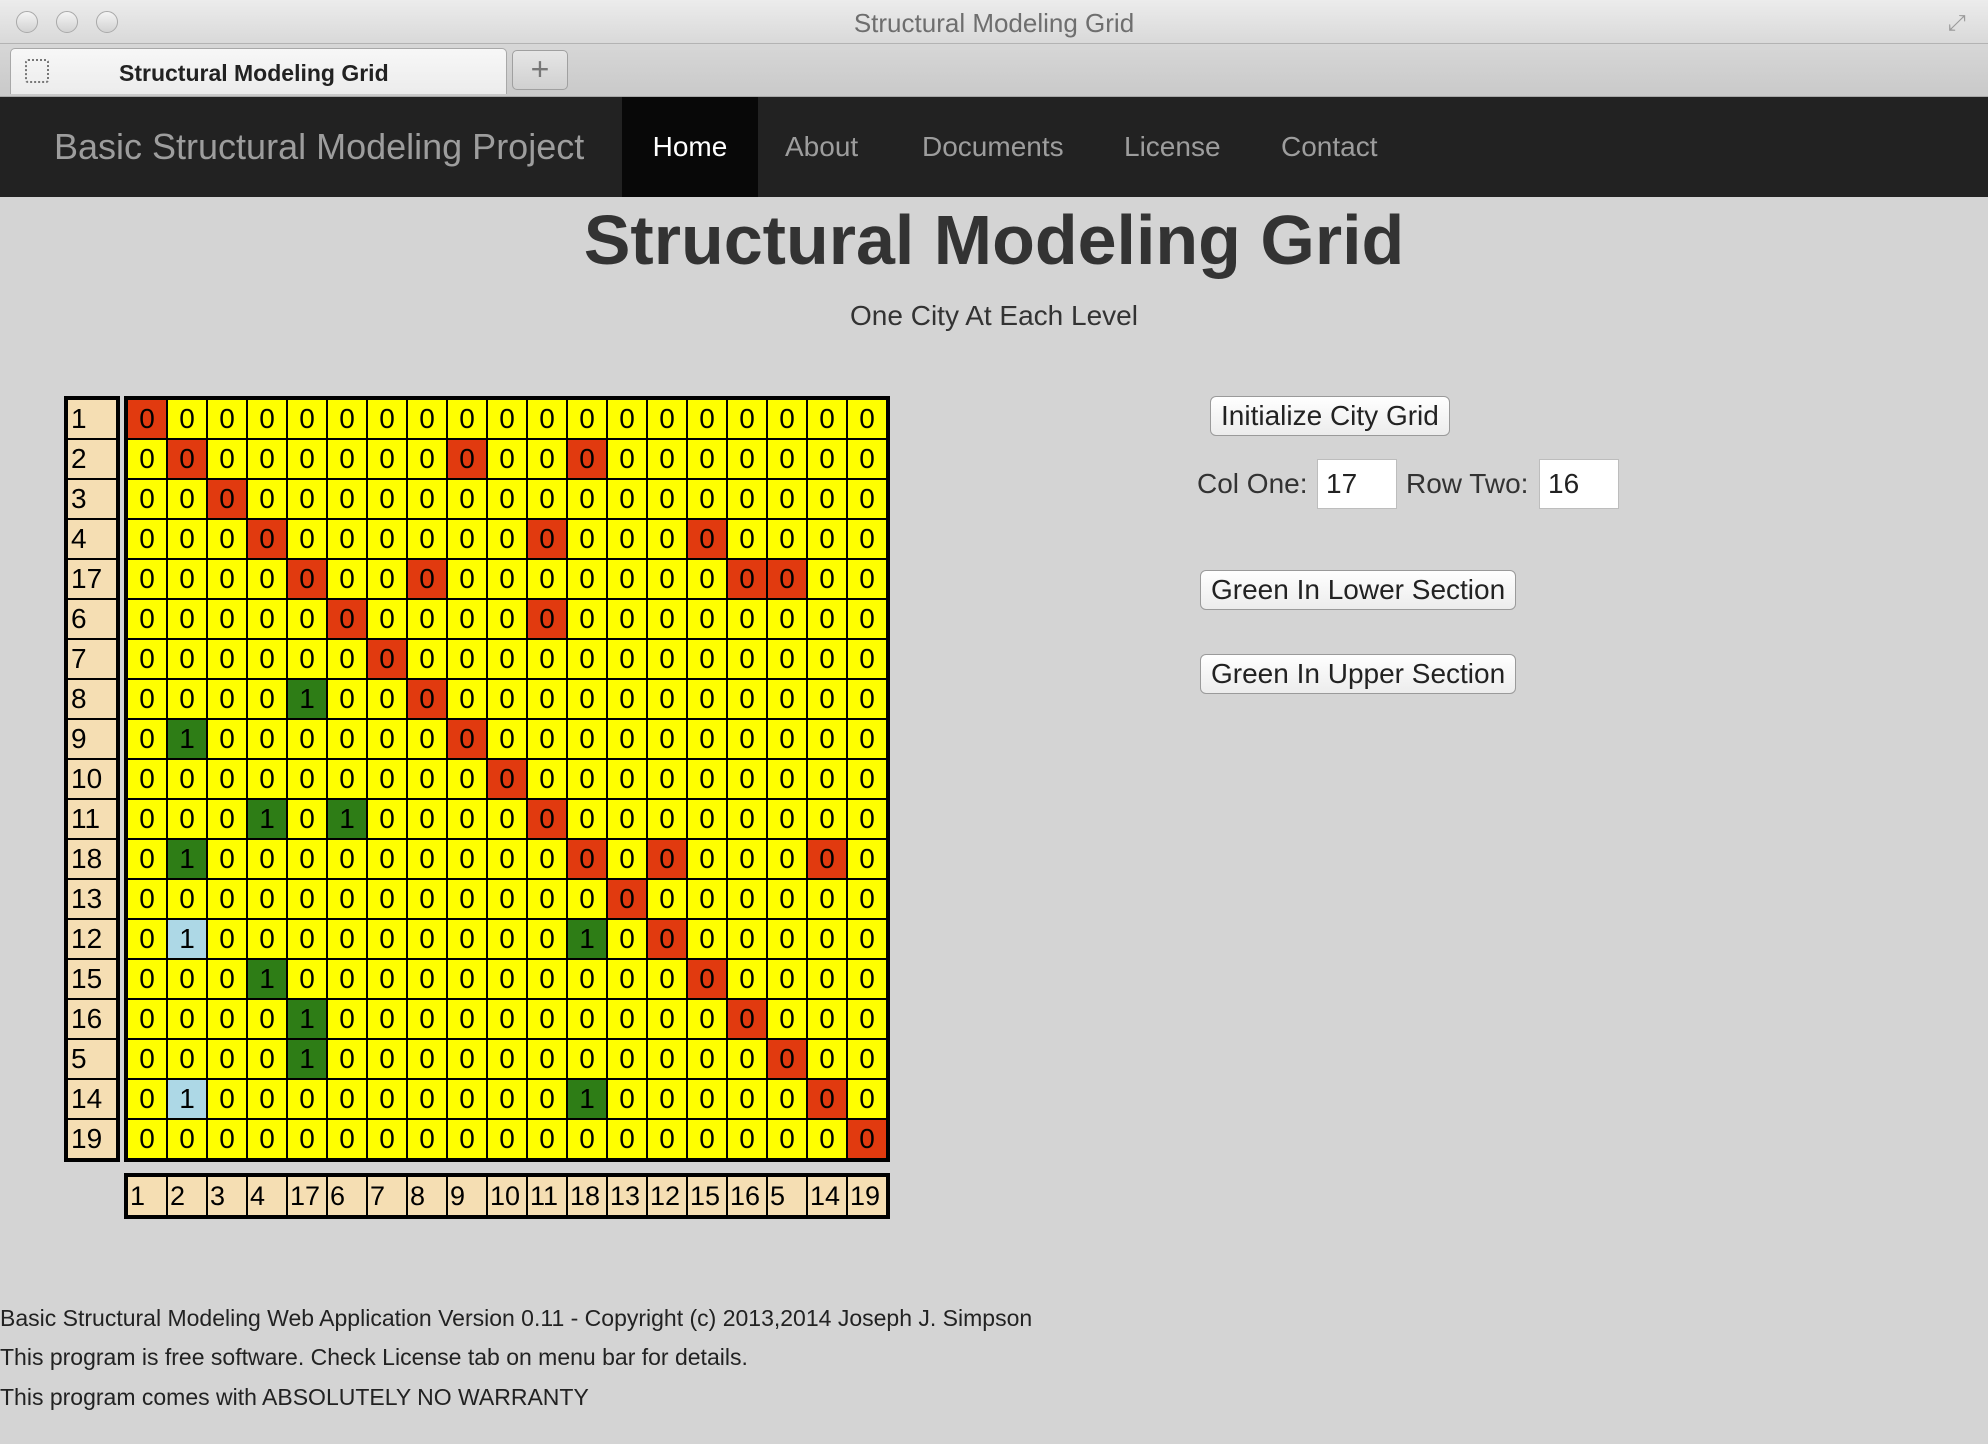 The width and height of the screenshot is (1988, 1444). Describe the element at coordinates (258, 71) in the screenshot. I see `browser-tab: Structural Modeling Grid` at that location.